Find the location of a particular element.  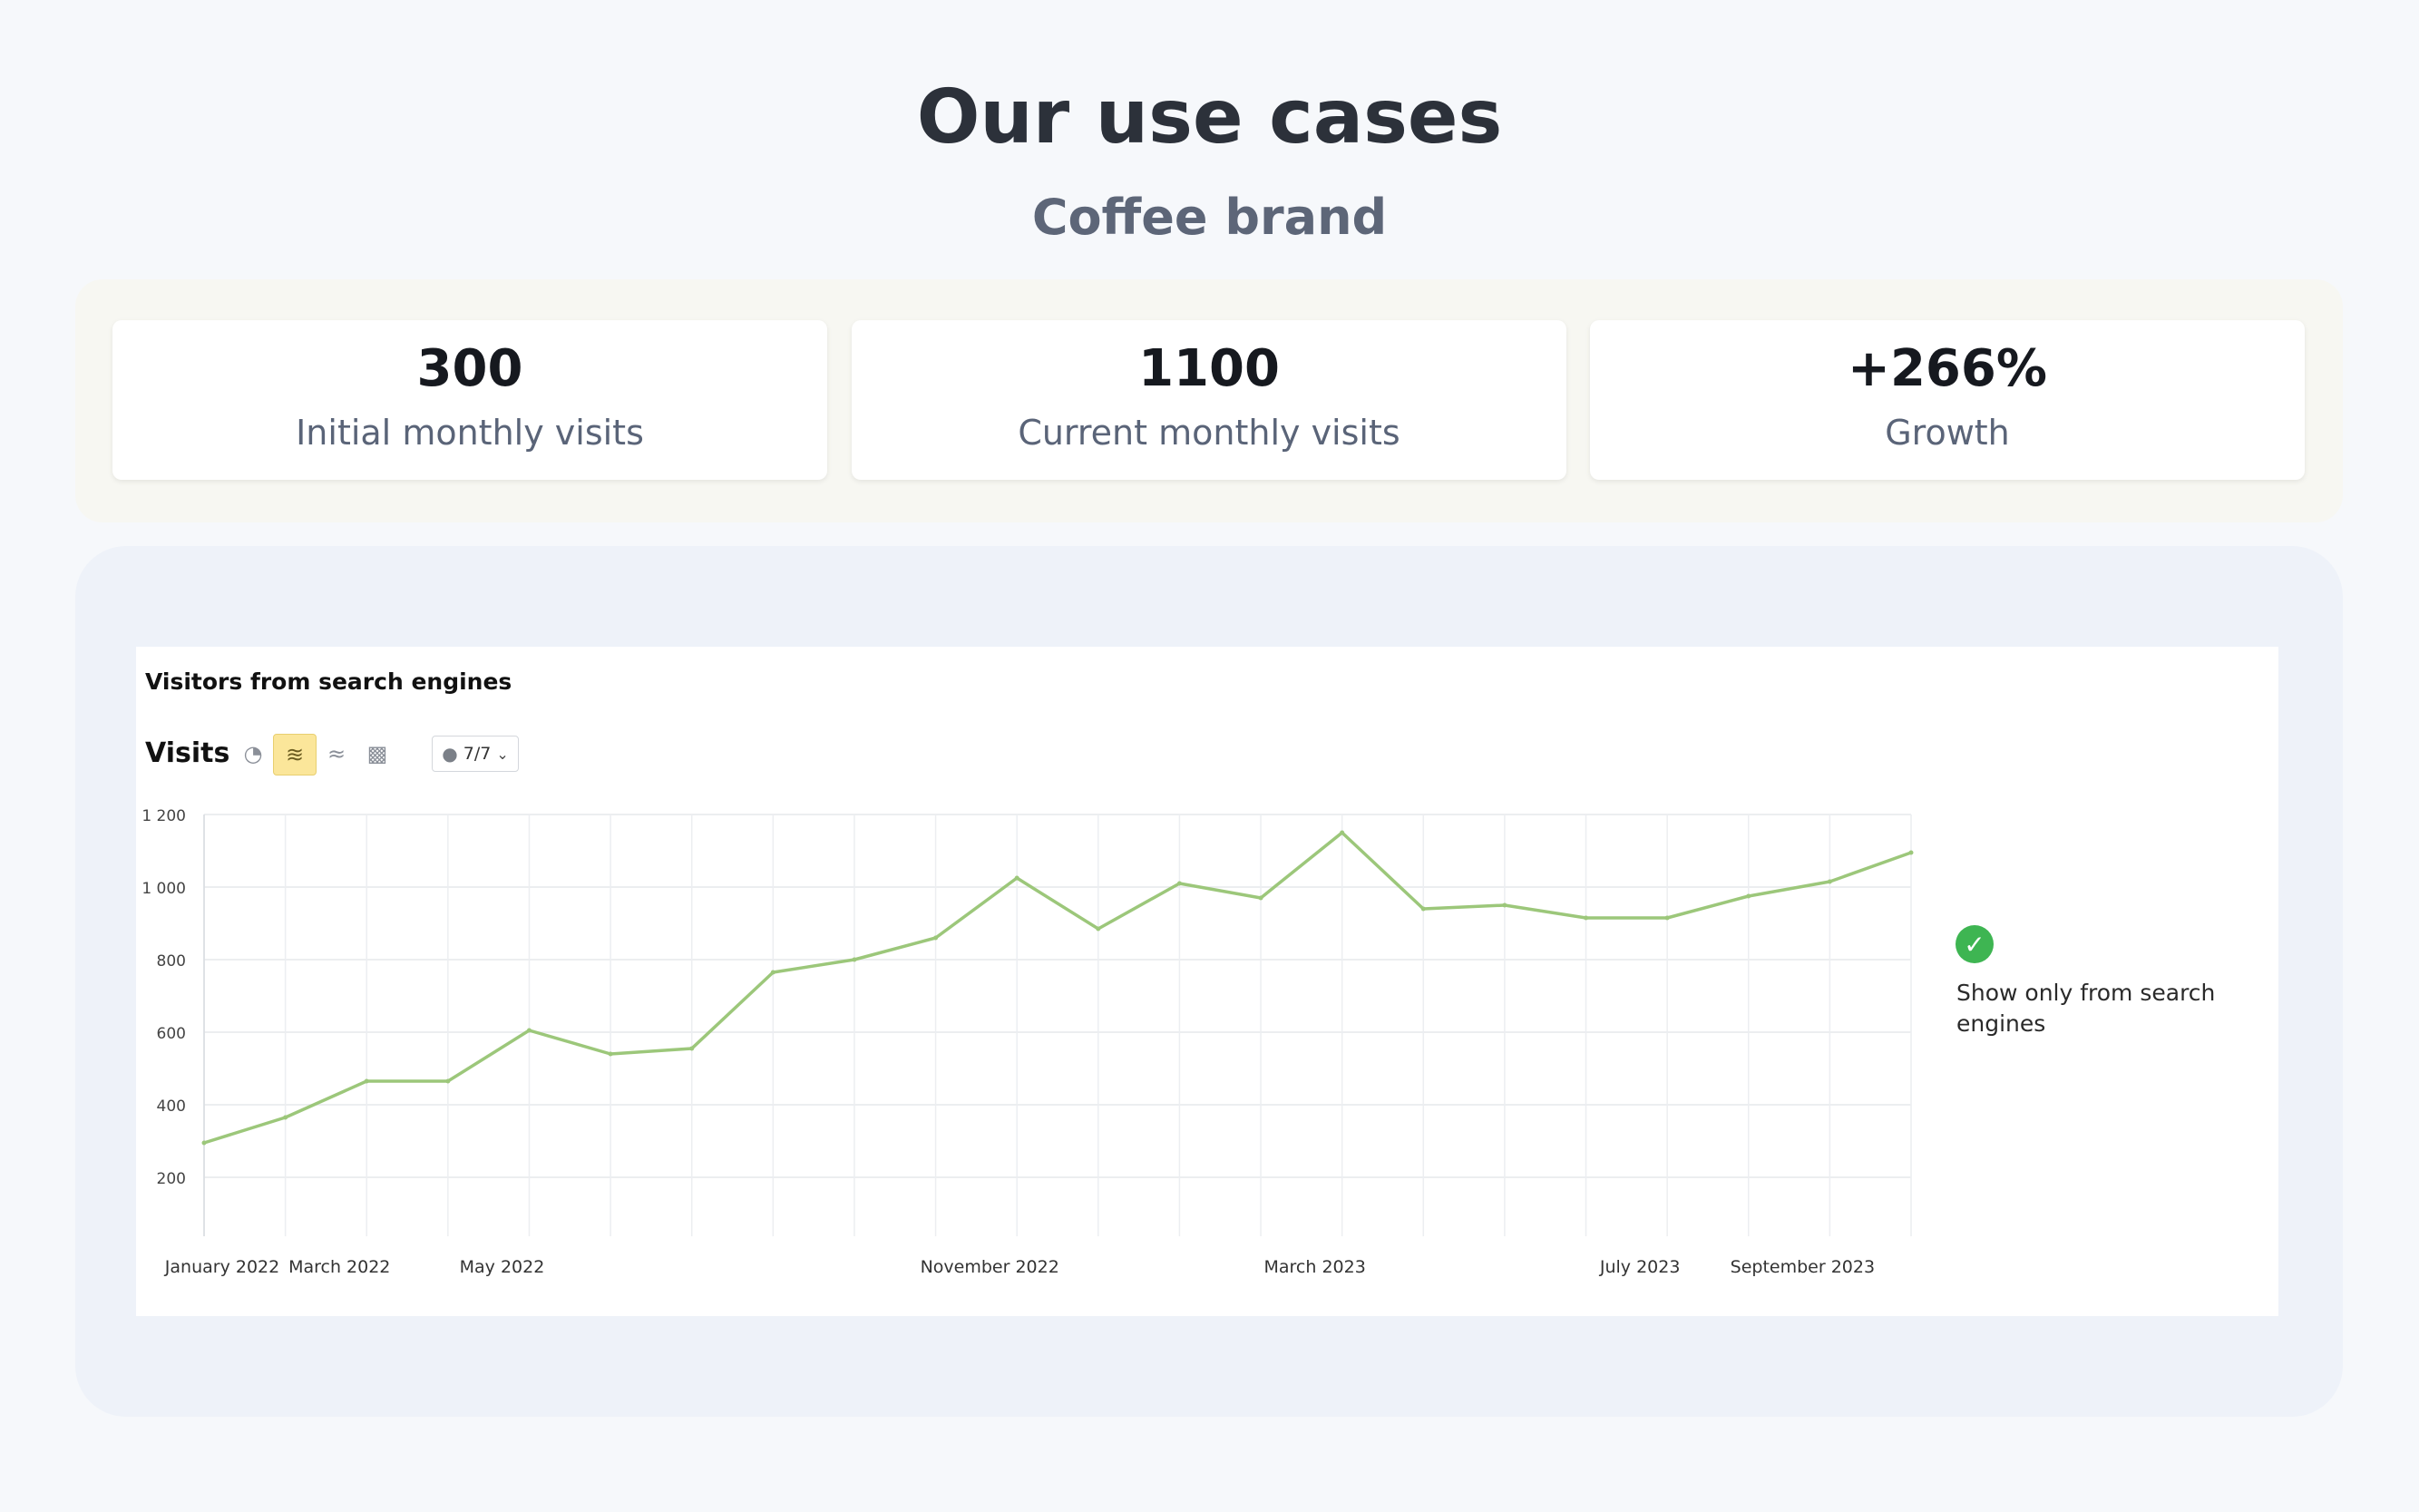

y-tick-label: 600 is located at coordinates (172, 1034).